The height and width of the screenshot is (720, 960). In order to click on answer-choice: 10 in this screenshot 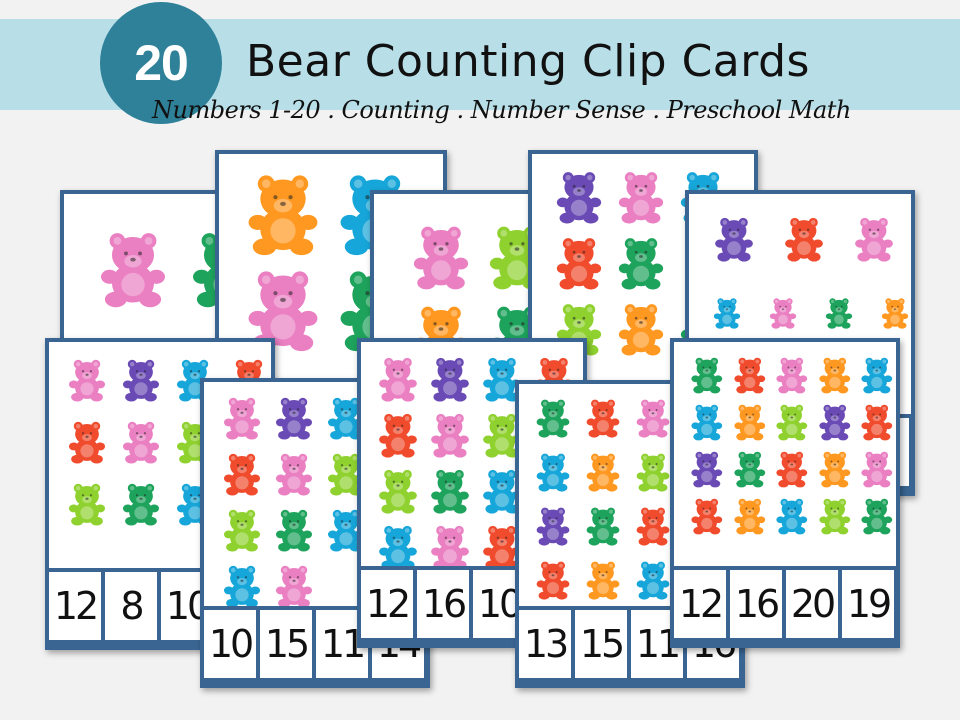, I will do `click(230, 644)`.